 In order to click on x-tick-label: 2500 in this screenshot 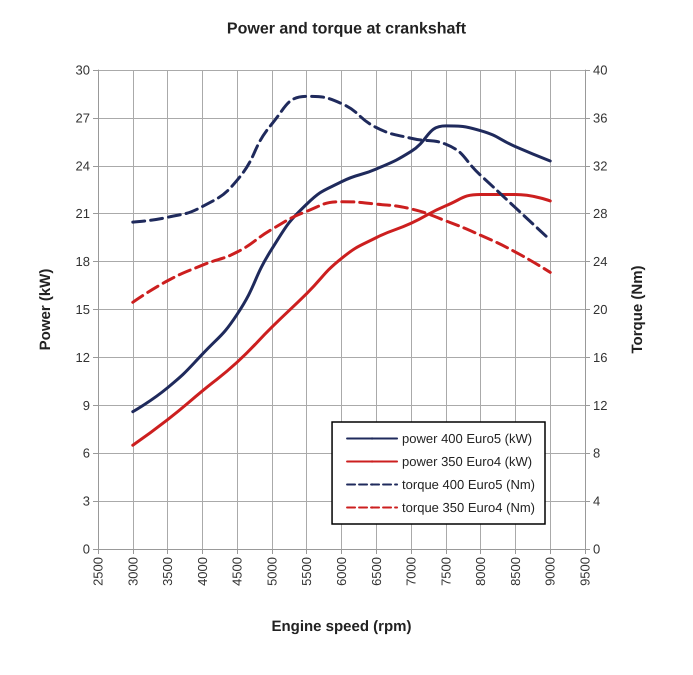, I will do `click(98, 571)`.